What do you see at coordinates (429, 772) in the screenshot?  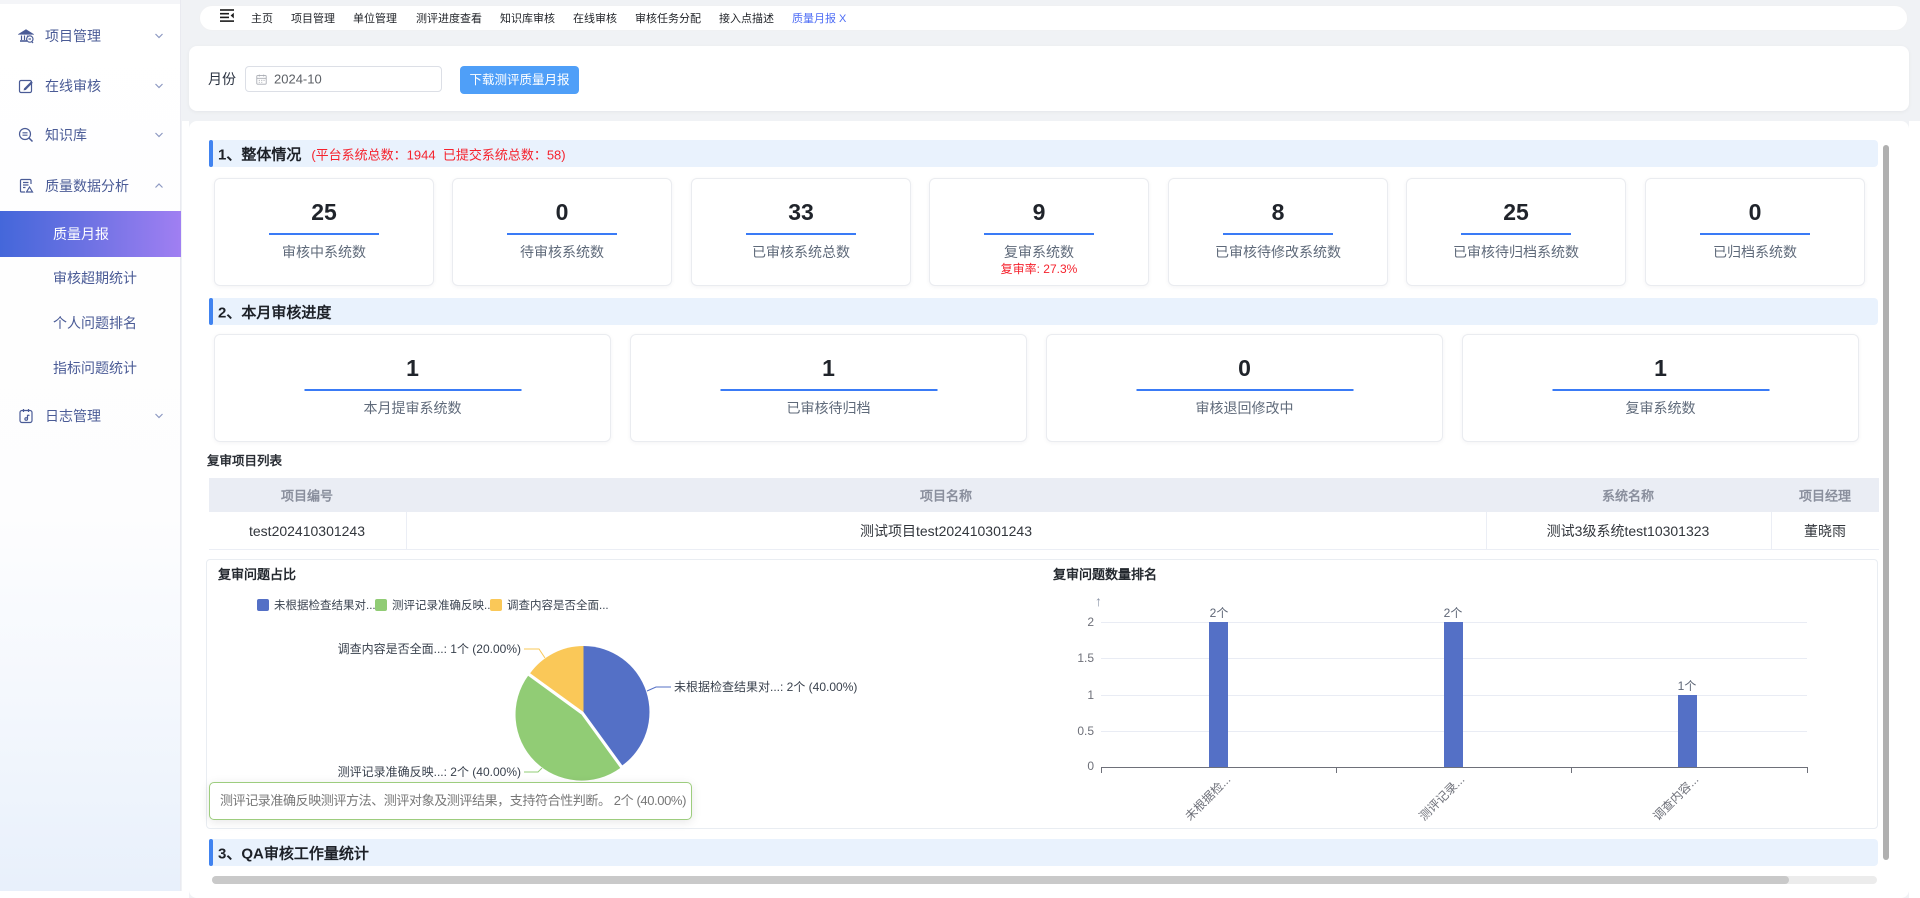 I see `svg-text: 测评记录准确反映...: 2个 (40.00%)` at bounding box center [429, 772].